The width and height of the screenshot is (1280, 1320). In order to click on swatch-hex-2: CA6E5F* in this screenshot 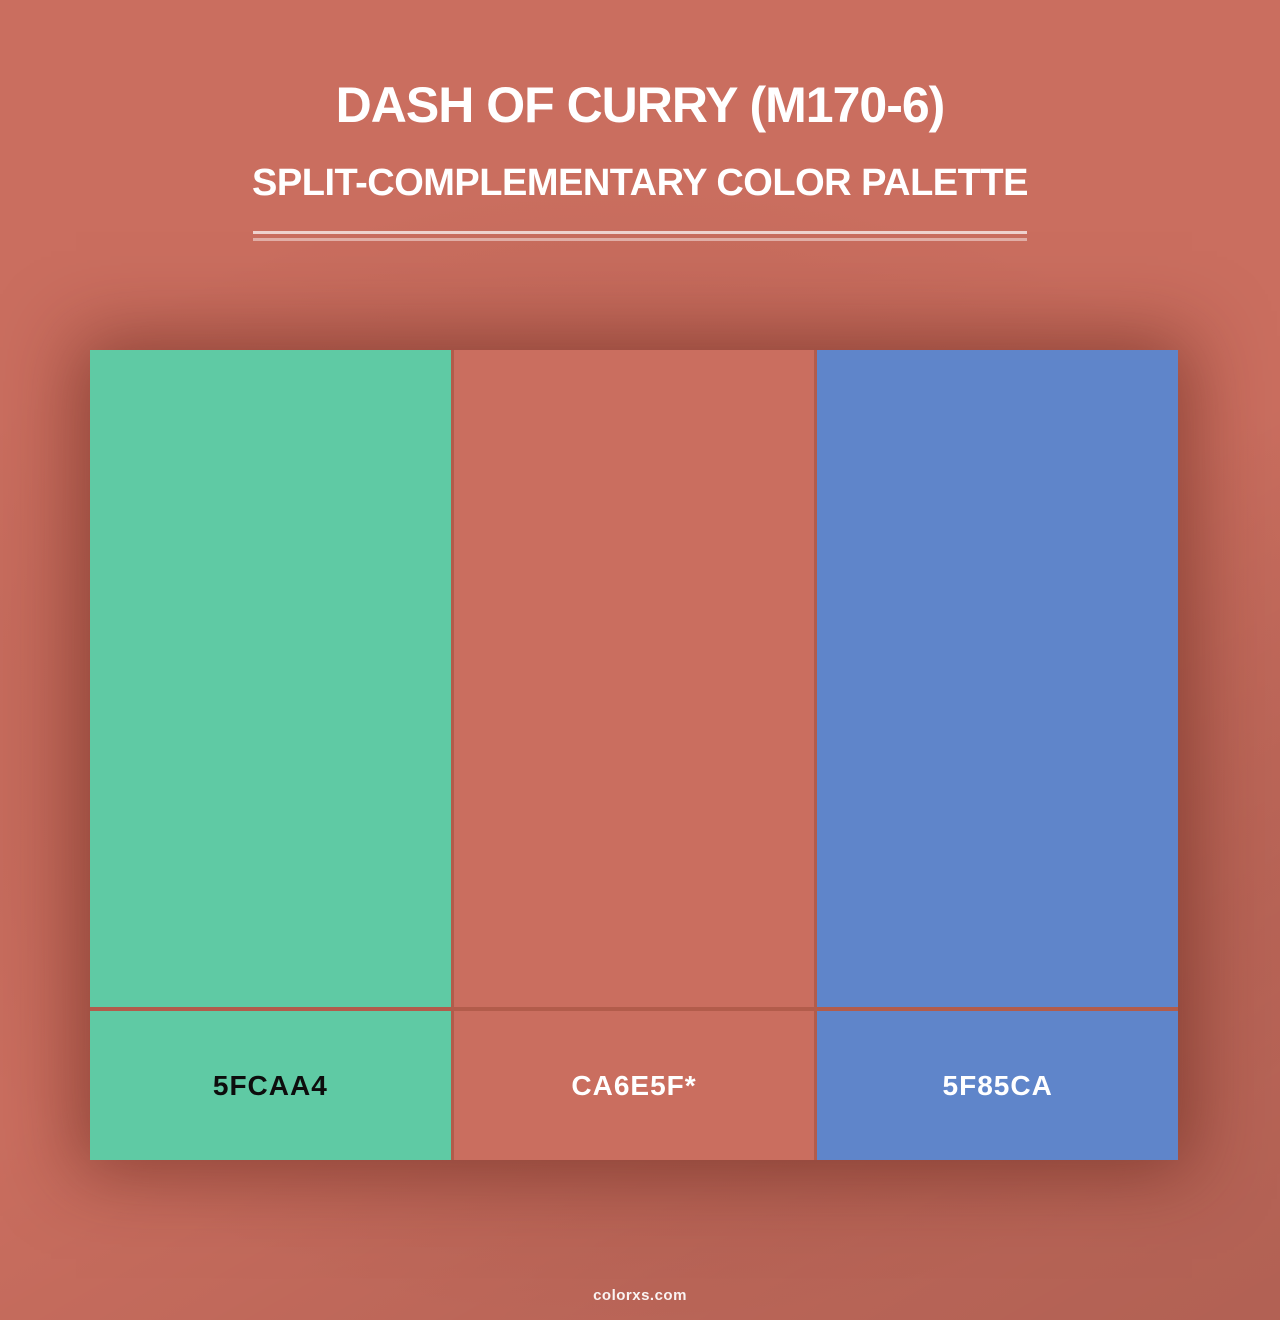, I will do `click(634, 1085)`.